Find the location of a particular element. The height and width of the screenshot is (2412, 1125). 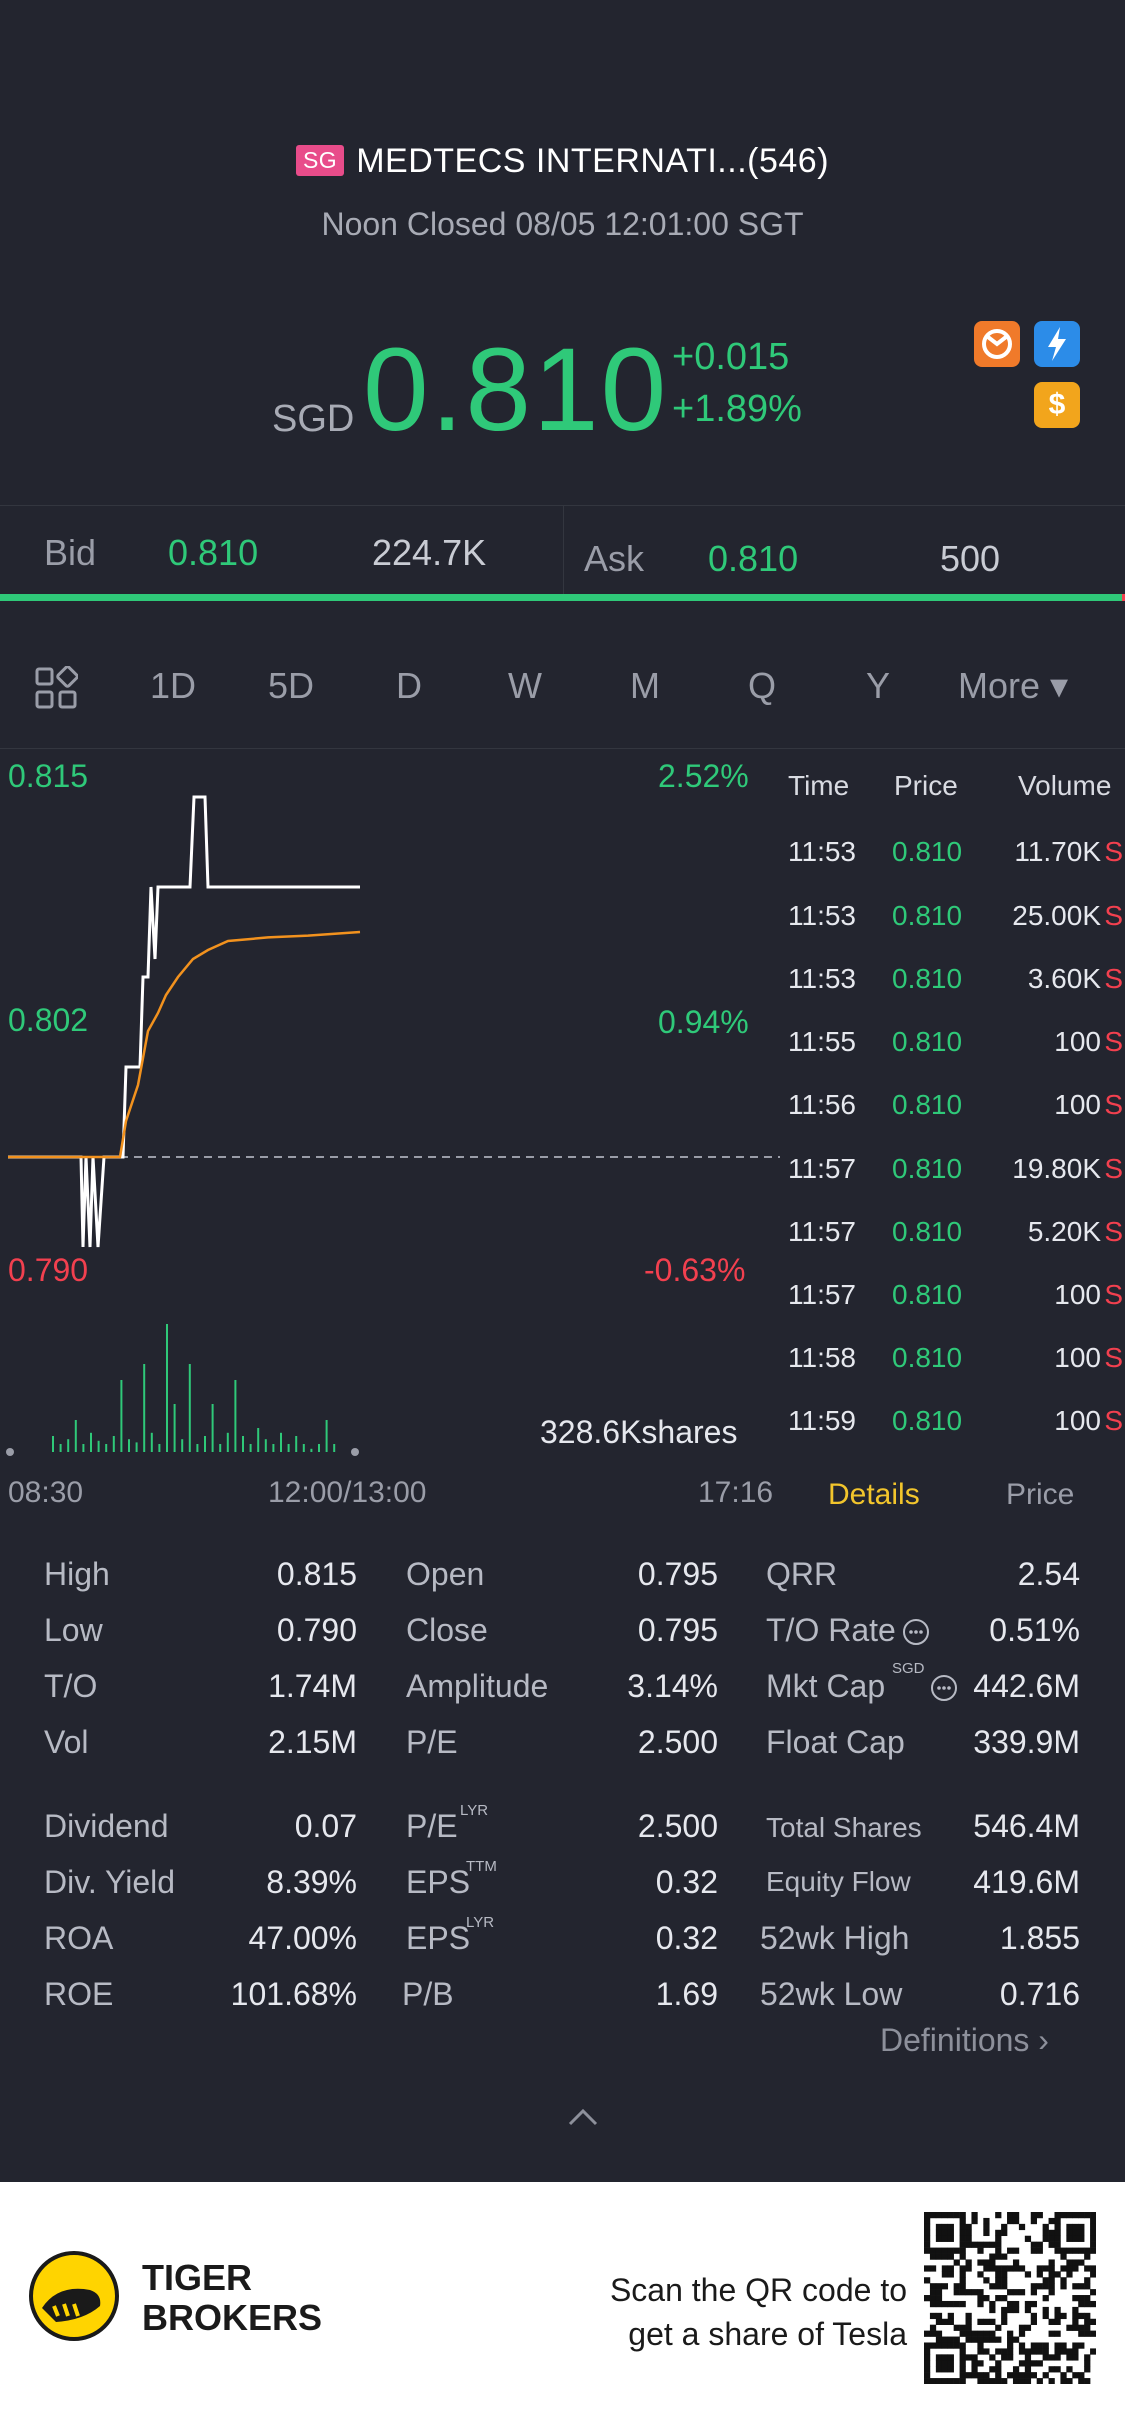

trade-volume: 25.00K is located at coordinates (1056, 915).